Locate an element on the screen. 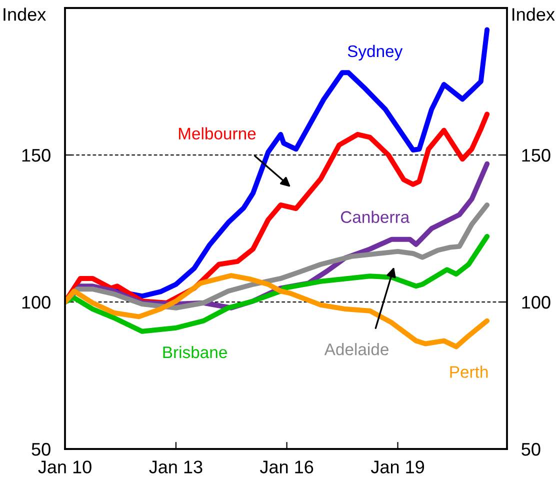  series-label: Perth is located at coordinates (469, 372).